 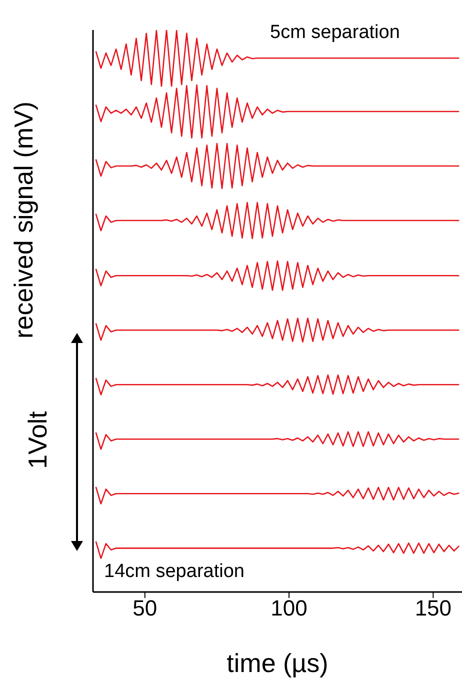 I want to click on x-tick-label: 50, so click(x=145, y=608).